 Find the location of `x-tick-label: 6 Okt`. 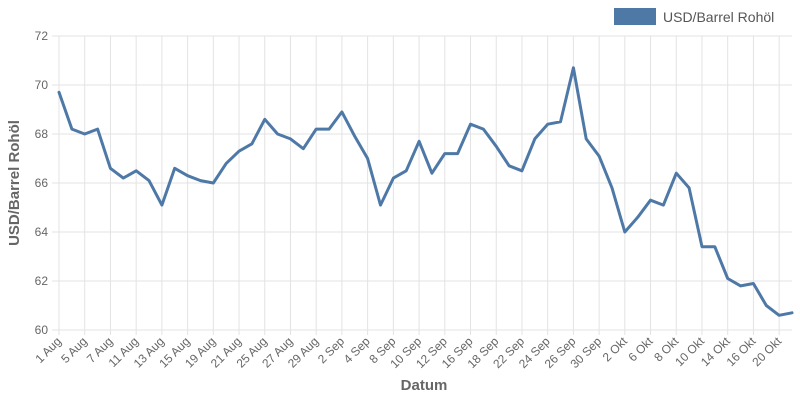

x-tick-label: 6 Okt is located at coordinates (640, 349).